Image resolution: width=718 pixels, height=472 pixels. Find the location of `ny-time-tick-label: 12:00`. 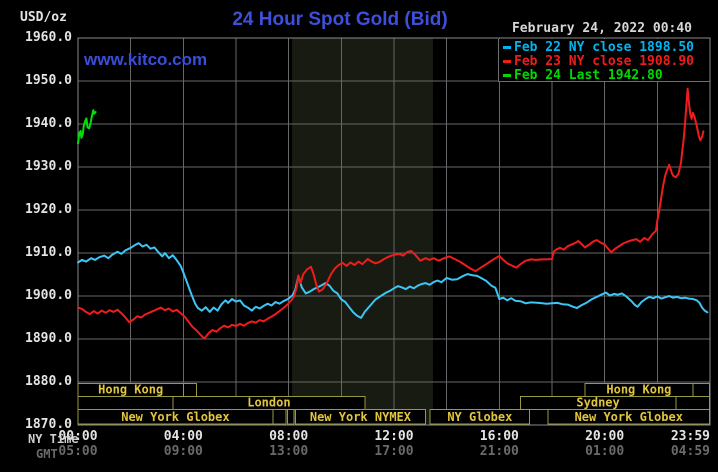

ny-time-tick-label: 12:00 is located at coordinates (394, 436).